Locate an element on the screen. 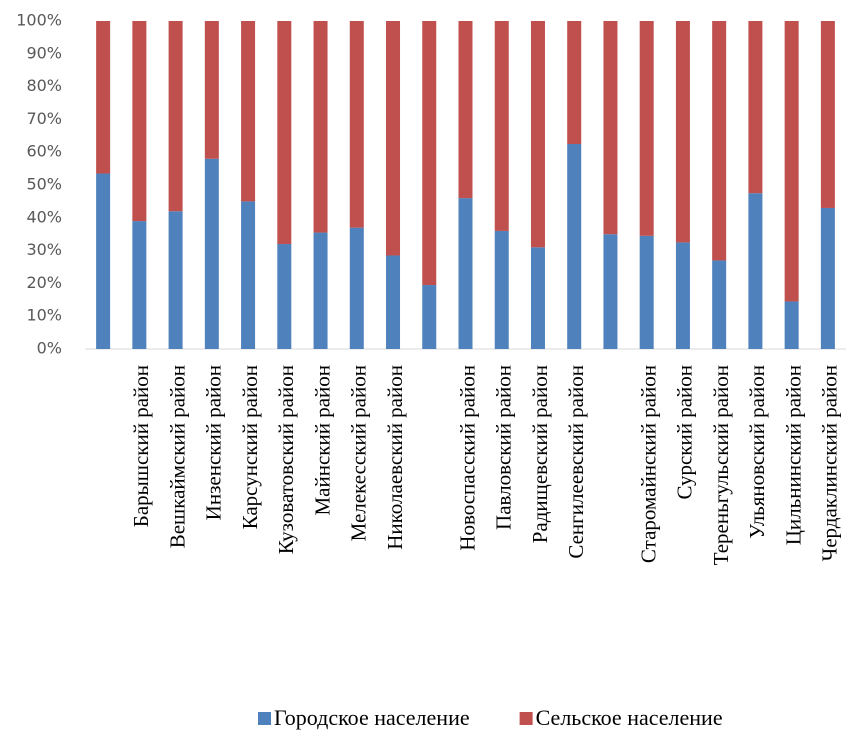 This screenshot has width=847, height=738. y-tick-label: 0% is located at coordinates (49, 348).